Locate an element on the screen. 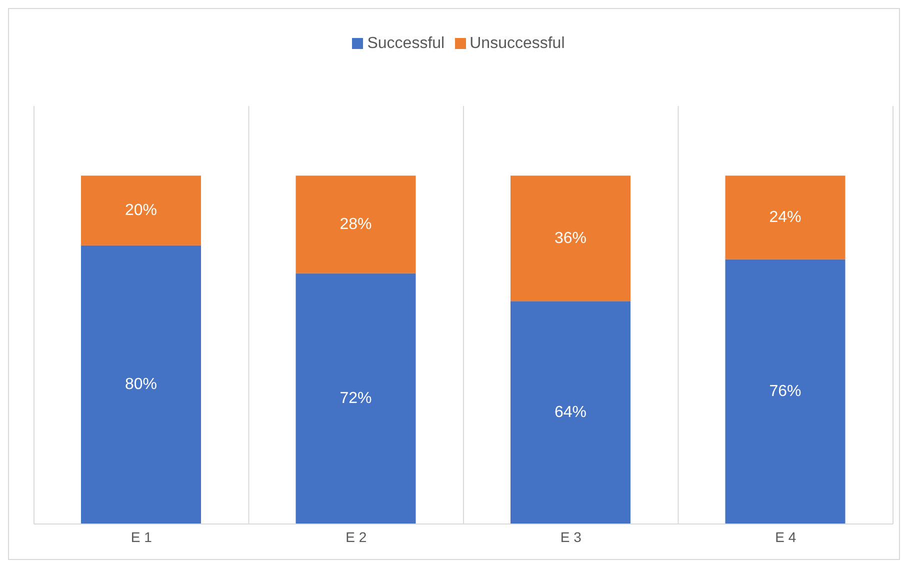 The width and height of the screenshot is (906, 565). data-label: 20% is located at coordinates (141, 210).